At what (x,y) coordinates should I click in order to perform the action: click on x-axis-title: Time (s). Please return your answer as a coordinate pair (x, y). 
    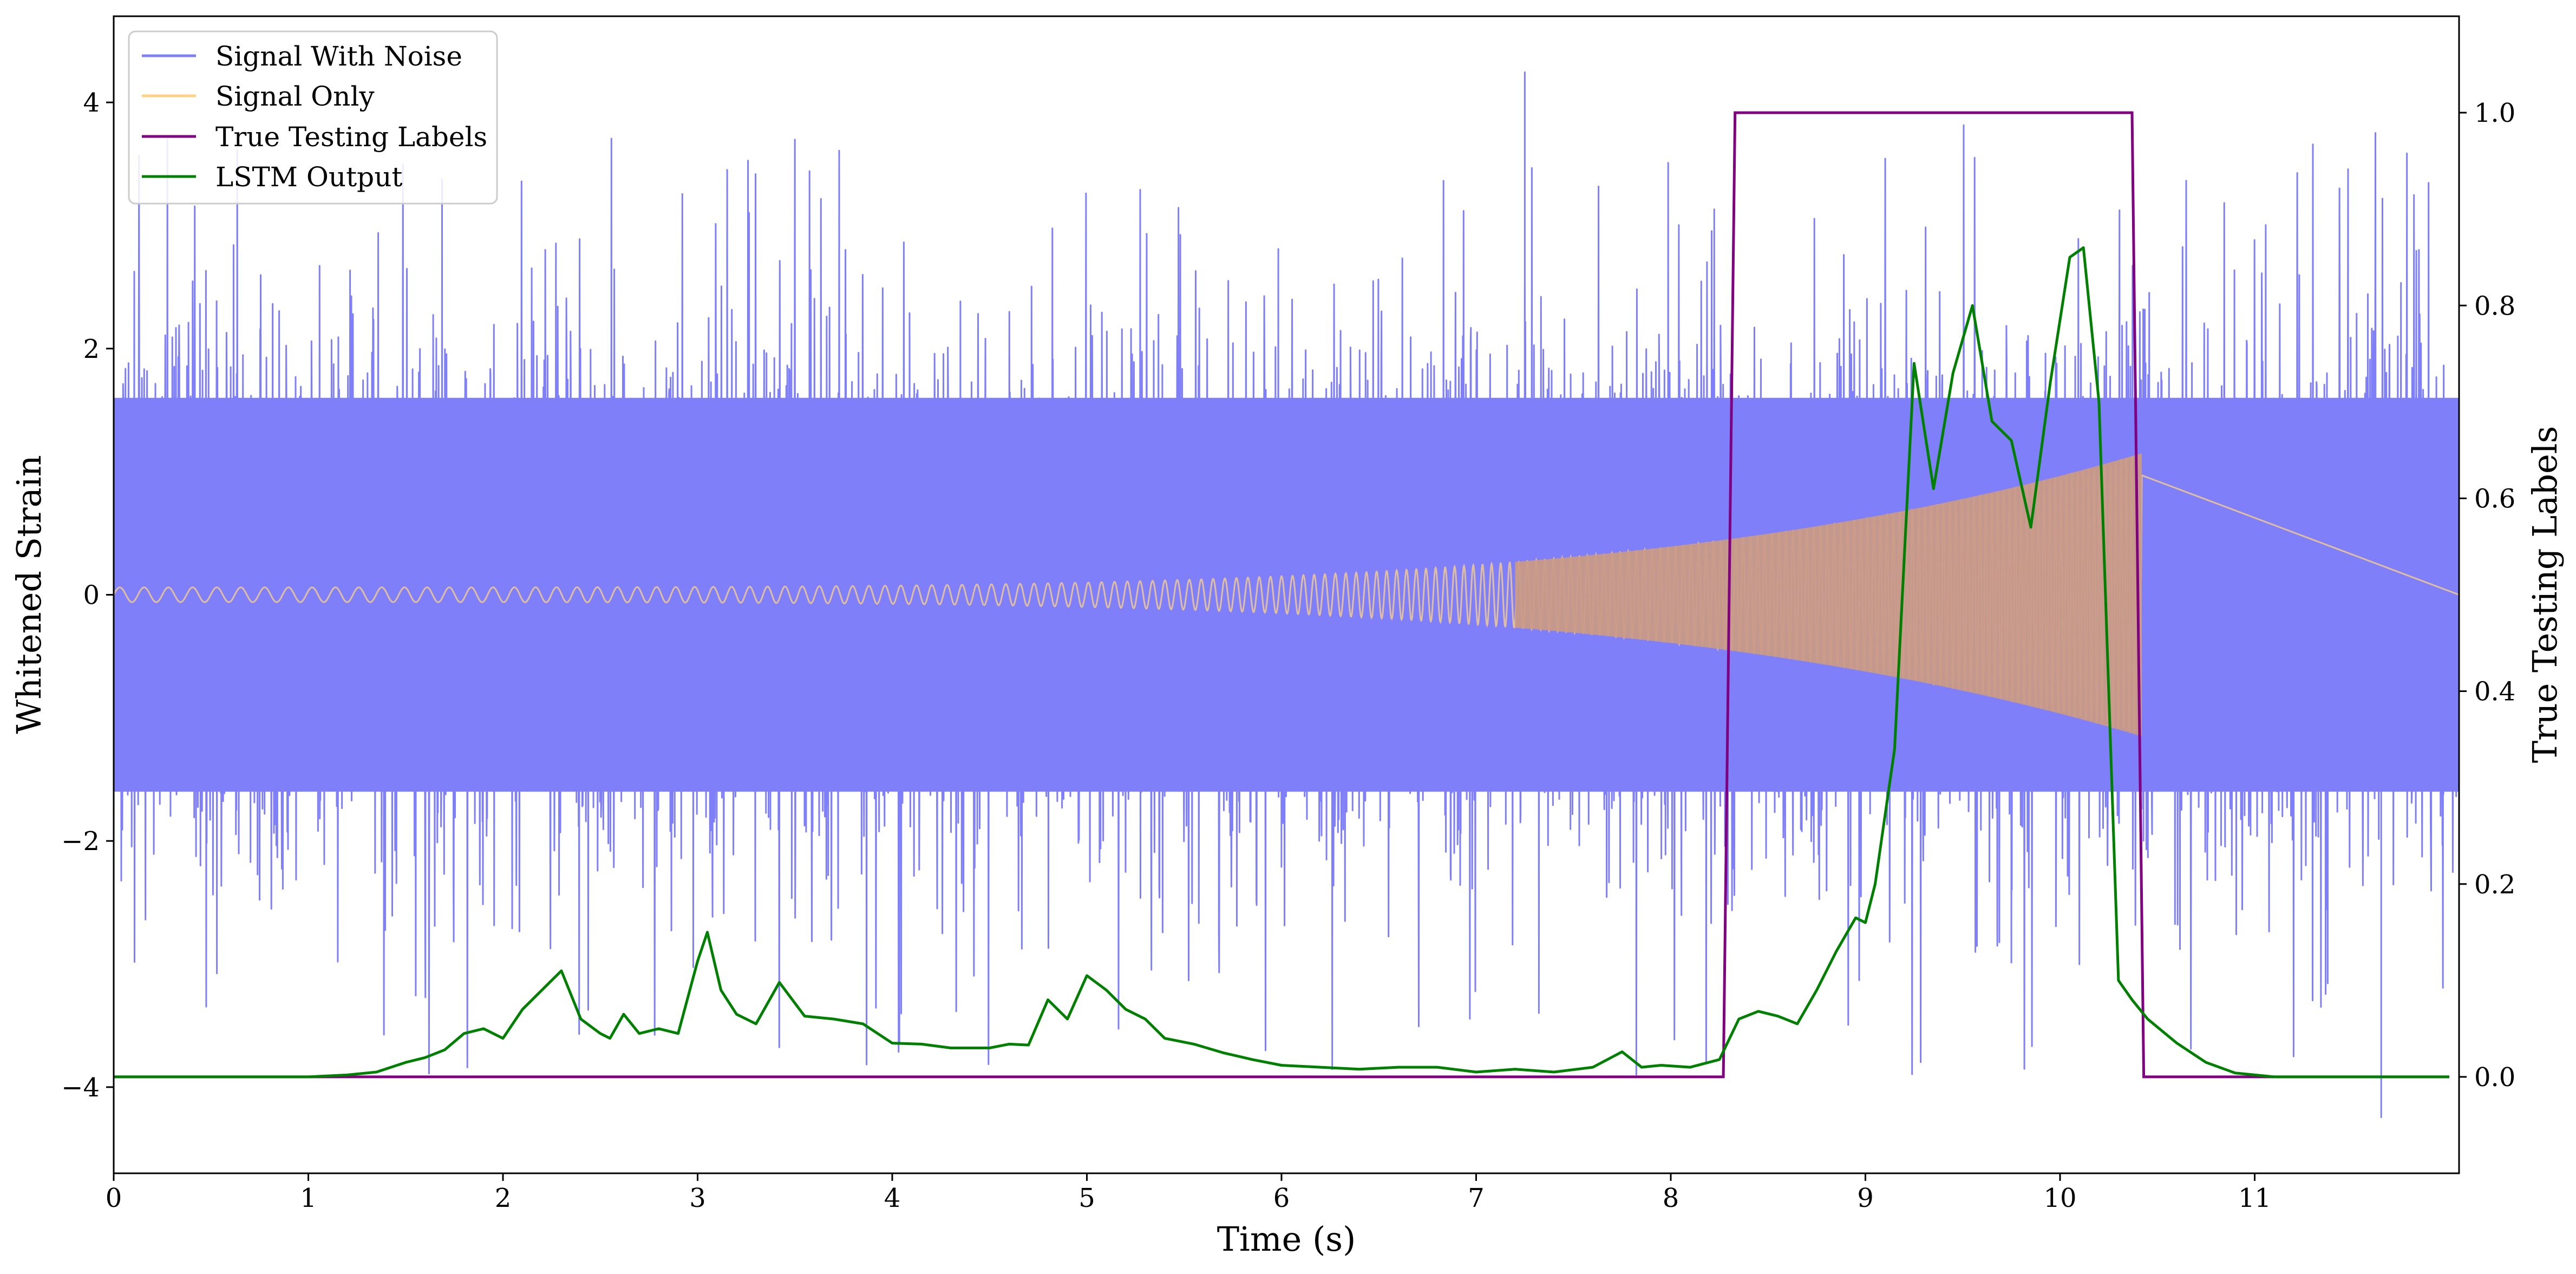
    Looking at the image, I should click on (1287, 1239).